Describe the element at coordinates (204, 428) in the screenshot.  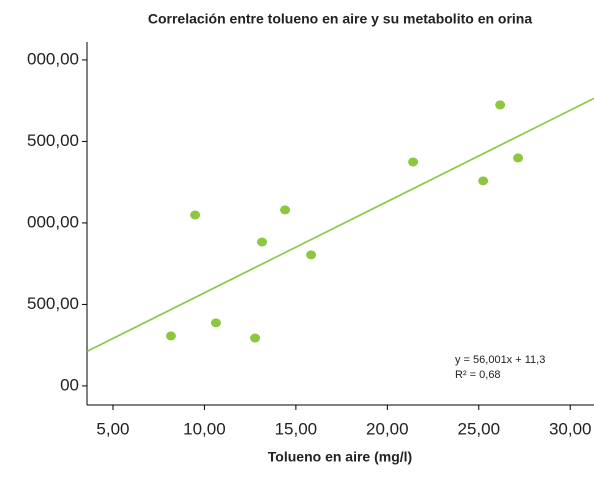
I see `x-tick-label: 10,00` at that location.